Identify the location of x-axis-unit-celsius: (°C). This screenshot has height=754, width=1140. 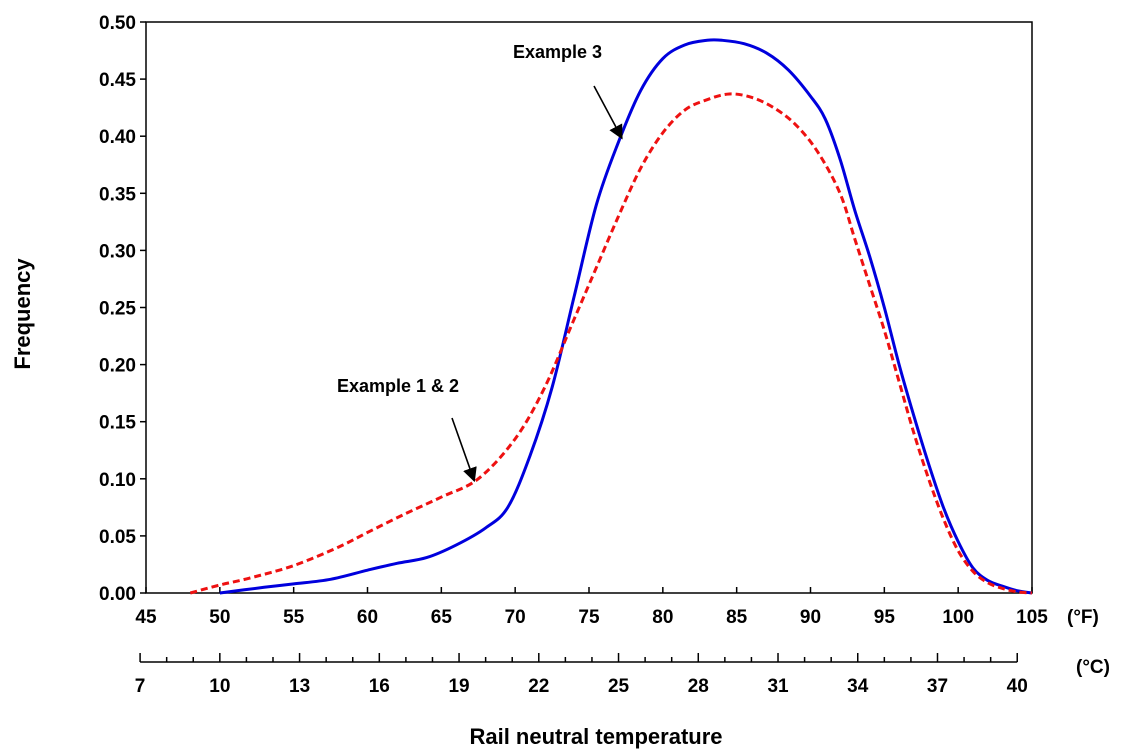
(1093, 667).